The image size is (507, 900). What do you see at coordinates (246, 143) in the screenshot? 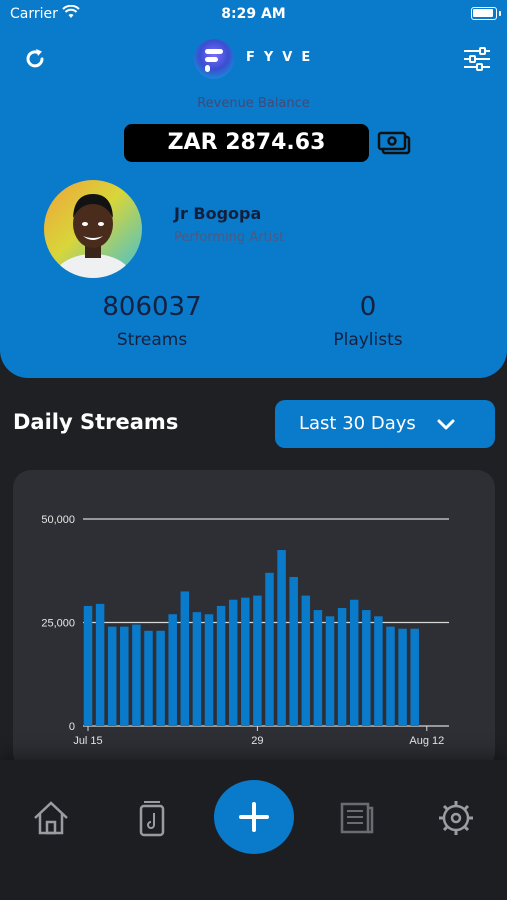
I see `balance-value: ZAR 2874.63` at bounding box center [246, 143].